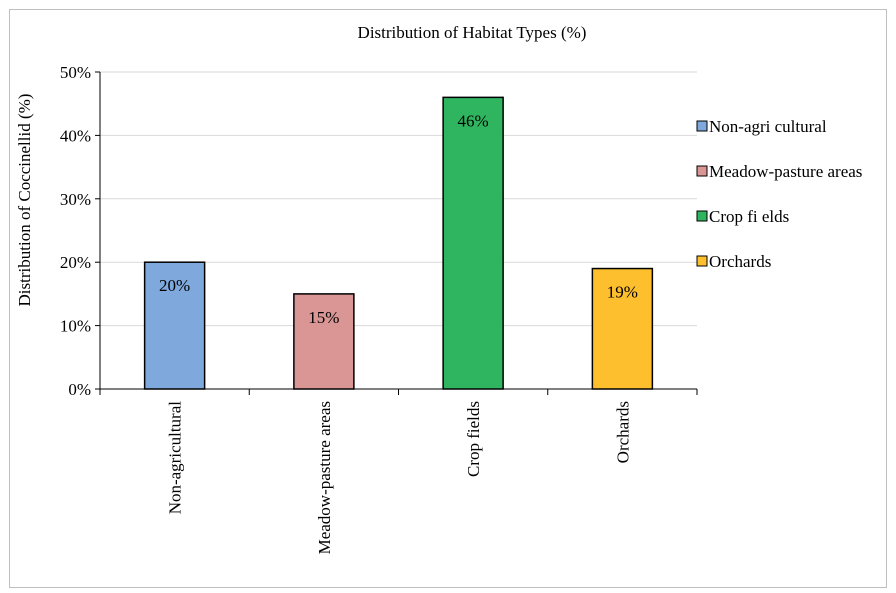  What do you see at coordinates (785, 171) in the screenshot?
I see `legend-label: Meadow-pasture areas` at bounding box center [785, 171].